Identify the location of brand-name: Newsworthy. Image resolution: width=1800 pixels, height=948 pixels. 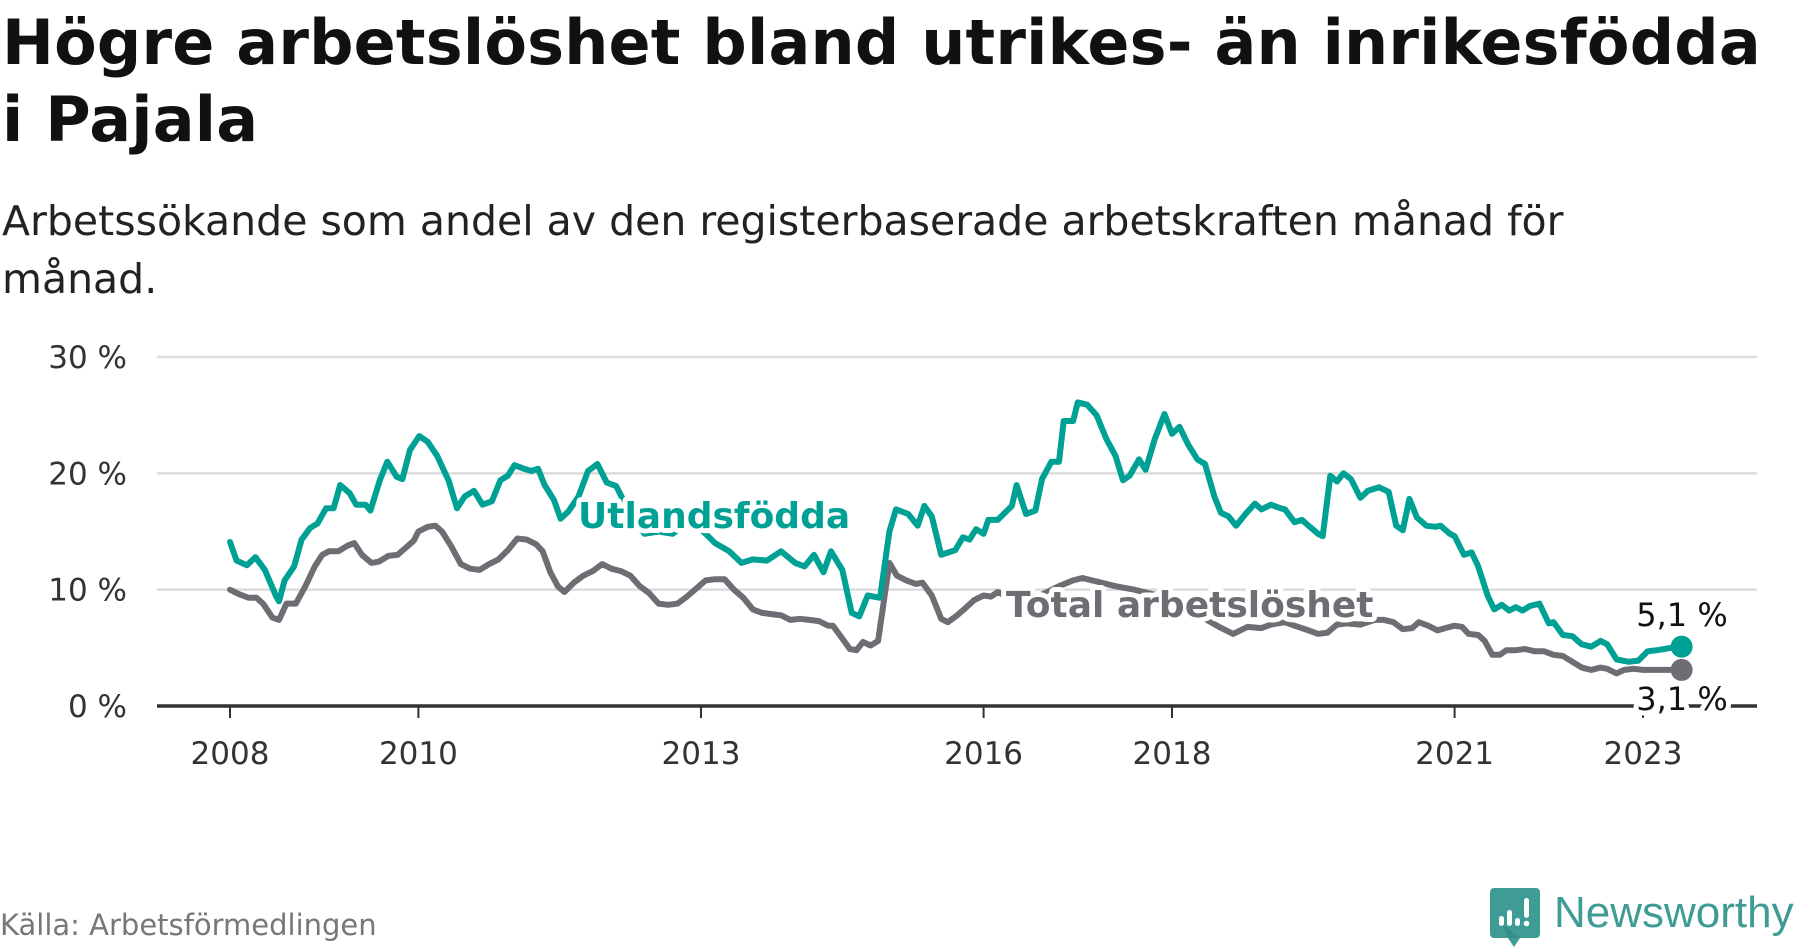
(1674, 912).